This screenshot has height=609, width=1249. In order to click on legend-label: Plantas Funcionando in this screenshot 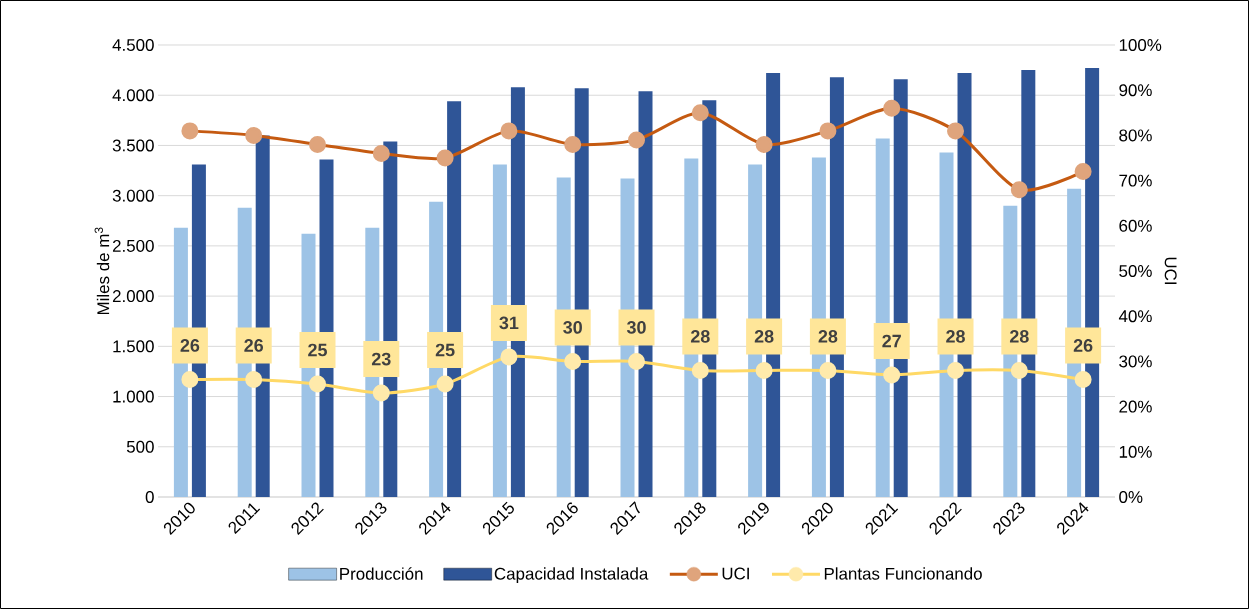, I will do `click(903, 573)`.